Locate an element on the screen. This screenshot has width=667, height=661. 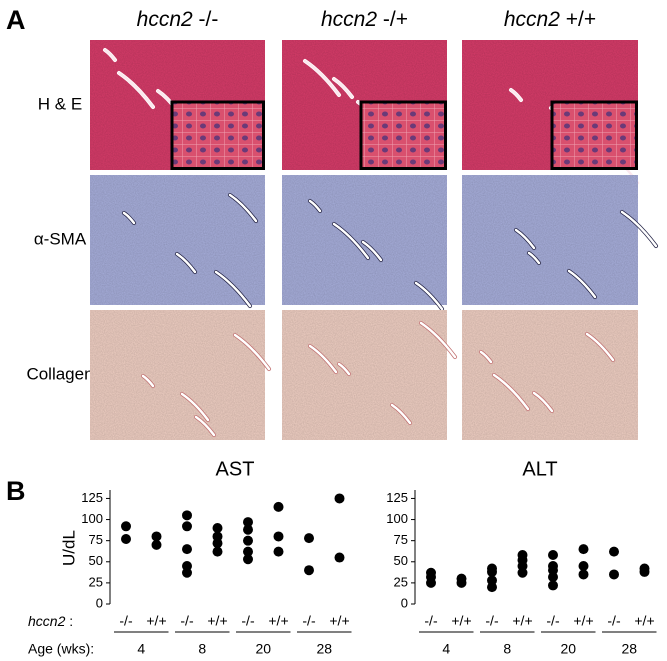
age-axis-label: Age (wks): is located at coordinates (61, 649).